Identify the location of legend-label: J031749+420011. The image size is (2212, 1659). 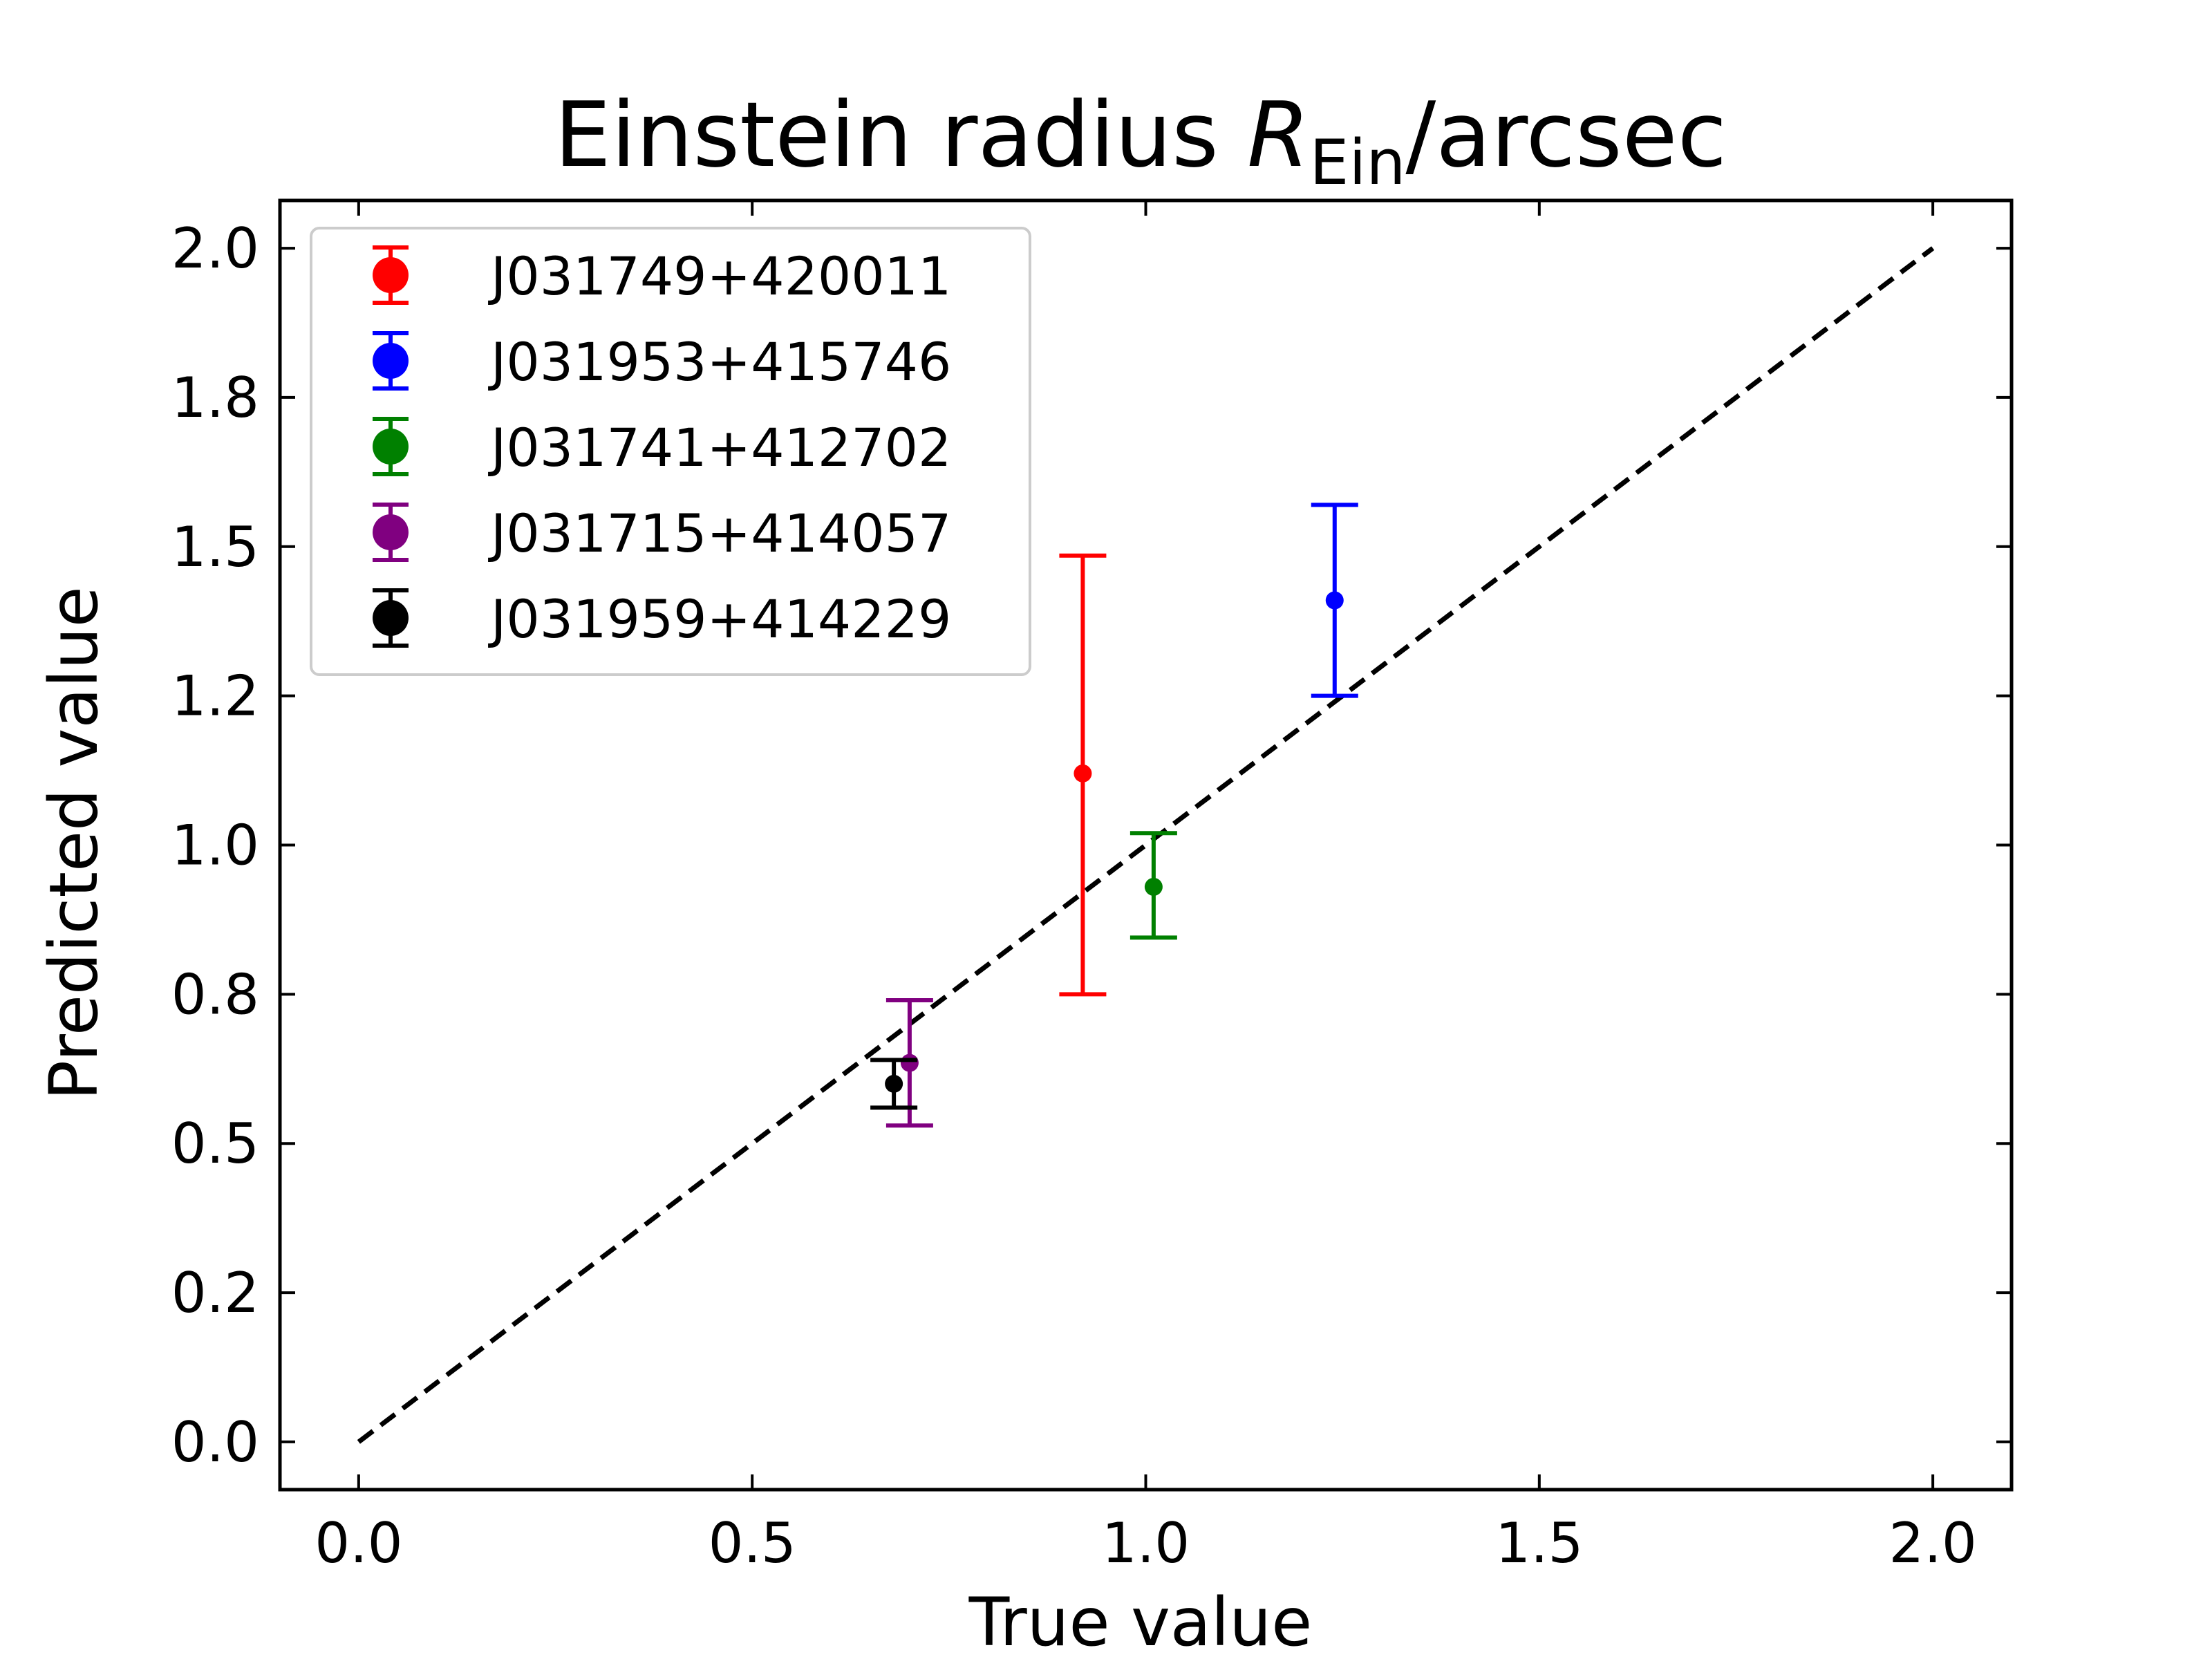
(719, 276).